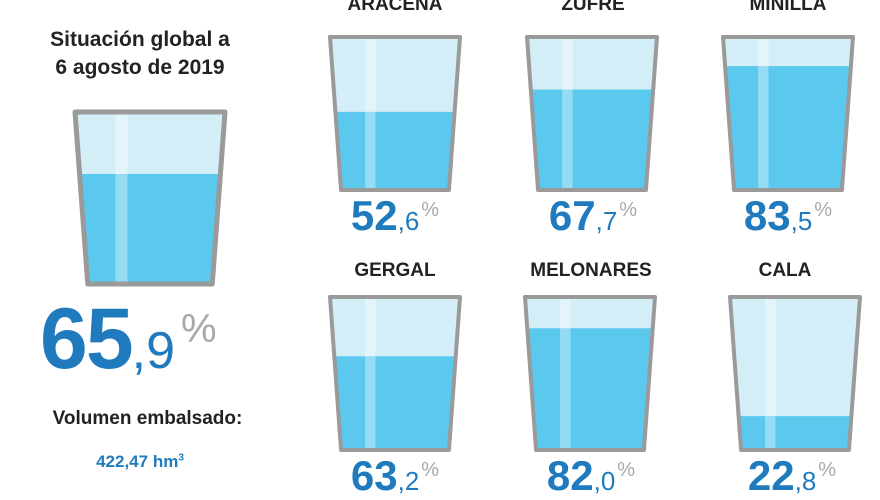 The height and width of the screenshot is (500, 880). What do you see at coordinates (771, 475) in the screenshot?
I see `reservoir-pct-integer: 22` at bounding box center [771, 475].